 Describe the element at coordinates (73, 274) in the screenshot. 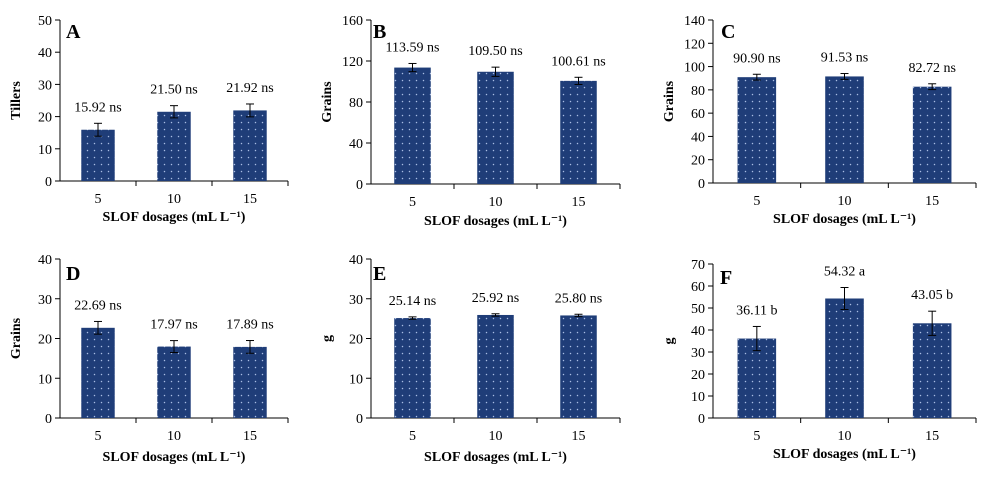

I see `panel-letter: D` at that location.